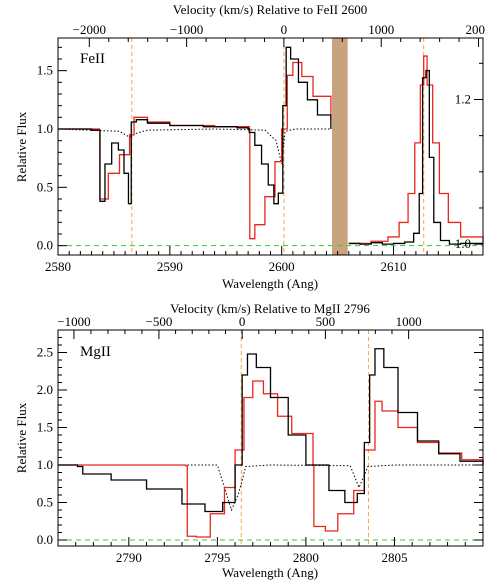 This screenshot has width=485, height=581. I want to click on mgii-y-axis-title: Relative Flux, so click(21, 437).